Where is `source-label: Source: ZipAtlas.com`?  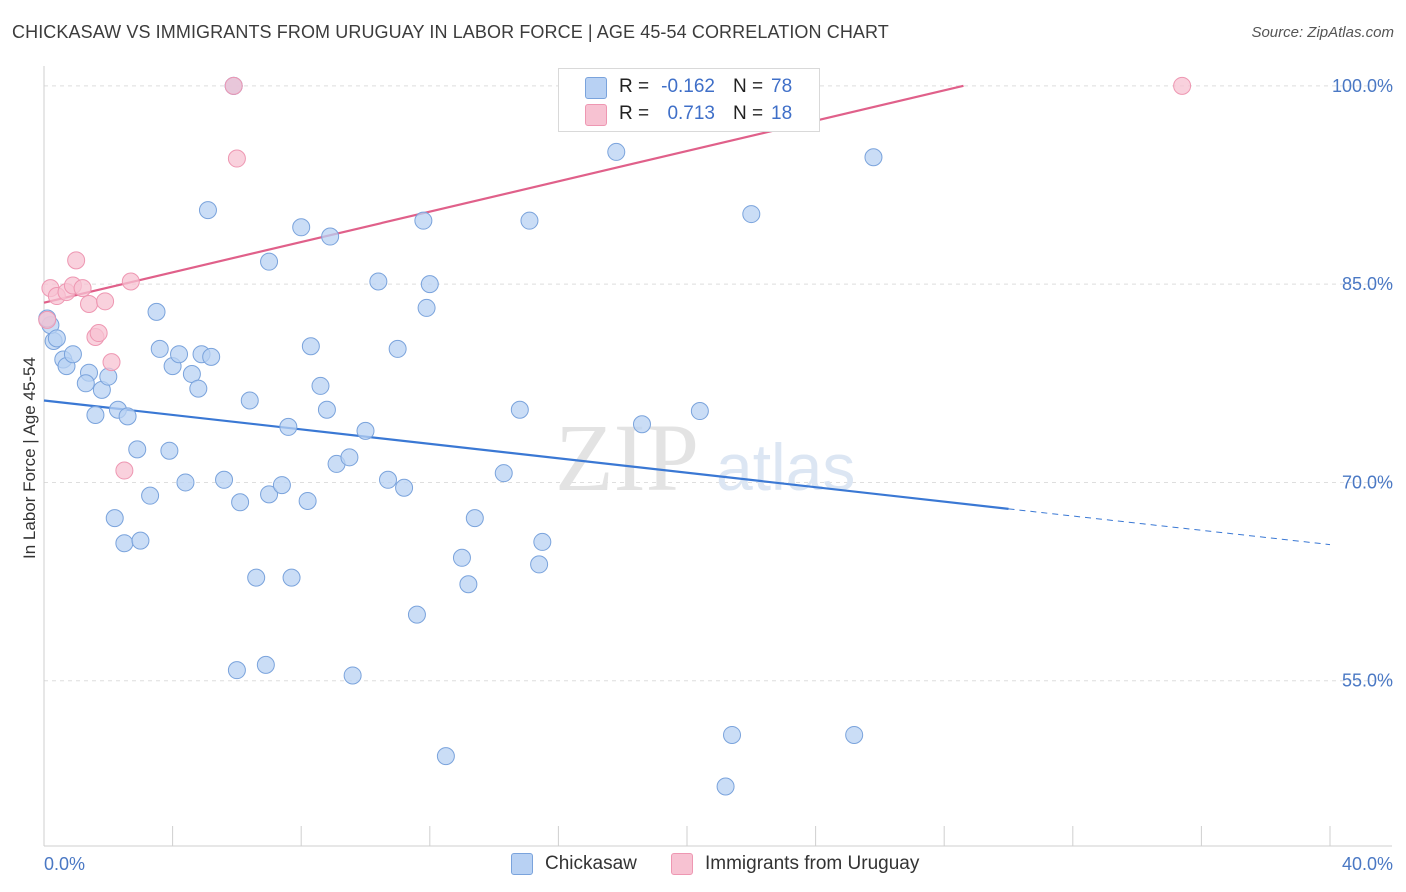 source-label: Source: ZipAtlas.com is located at coordinates (1322, 32).